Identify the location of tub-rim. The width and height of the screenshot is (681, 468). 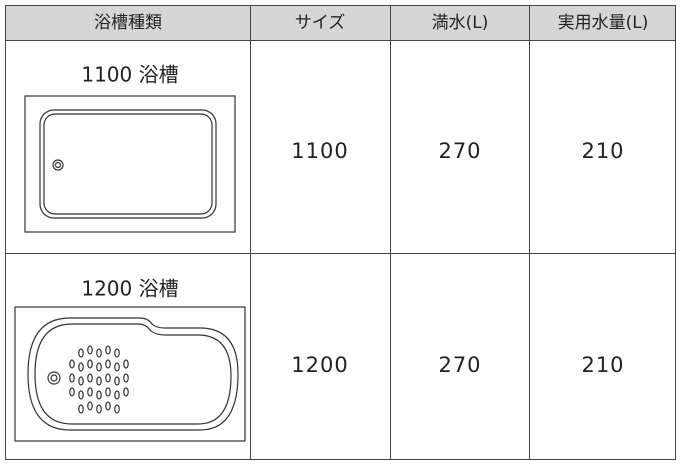
(133, 374).